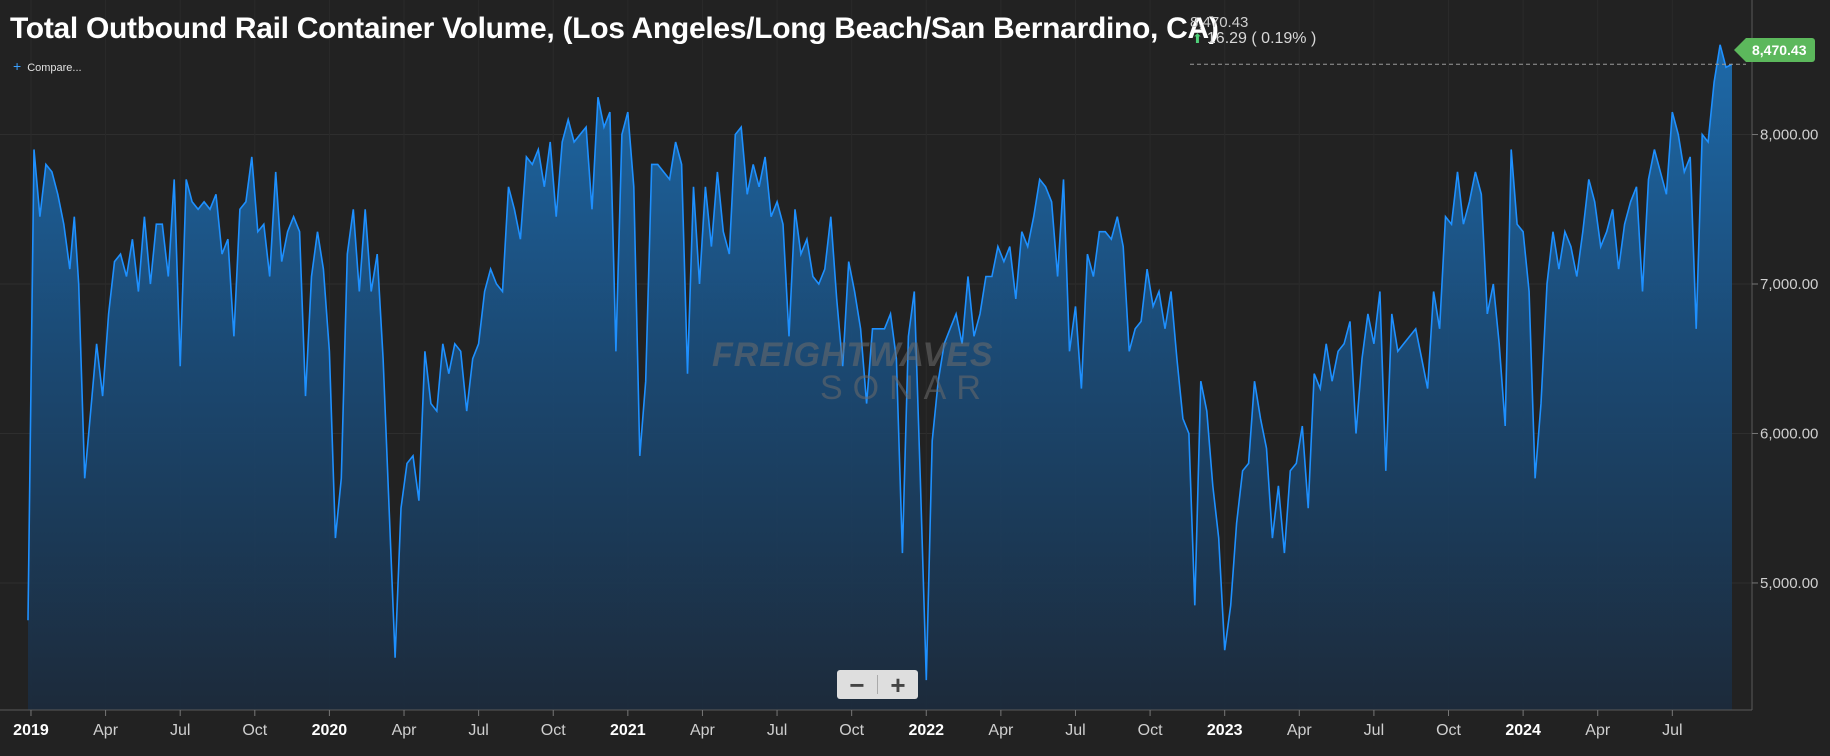 This screenshot has width=1830, height=756. Describe the element at coordinates (1789, 583) in the screenshot. I see `y-tick-label: 5,000.00` at that location.